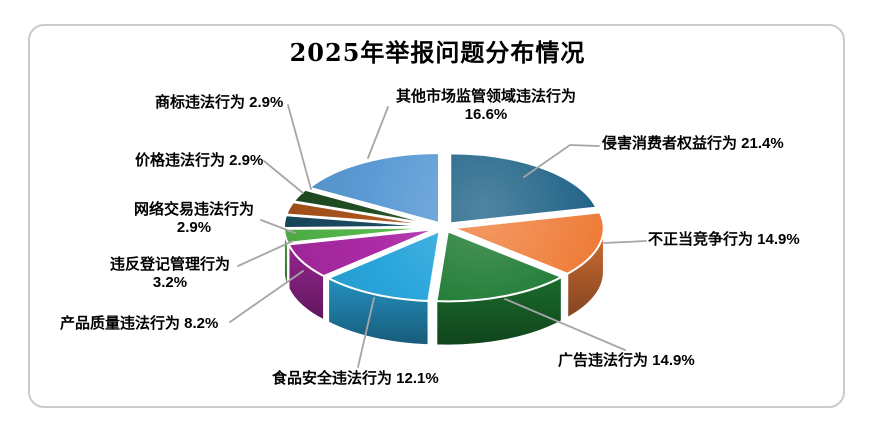 This screenshot has height=447, width=885. I want to click on slice-callout-9: 其他市场监管领域违法行为 16.6%, so click(486, 106).